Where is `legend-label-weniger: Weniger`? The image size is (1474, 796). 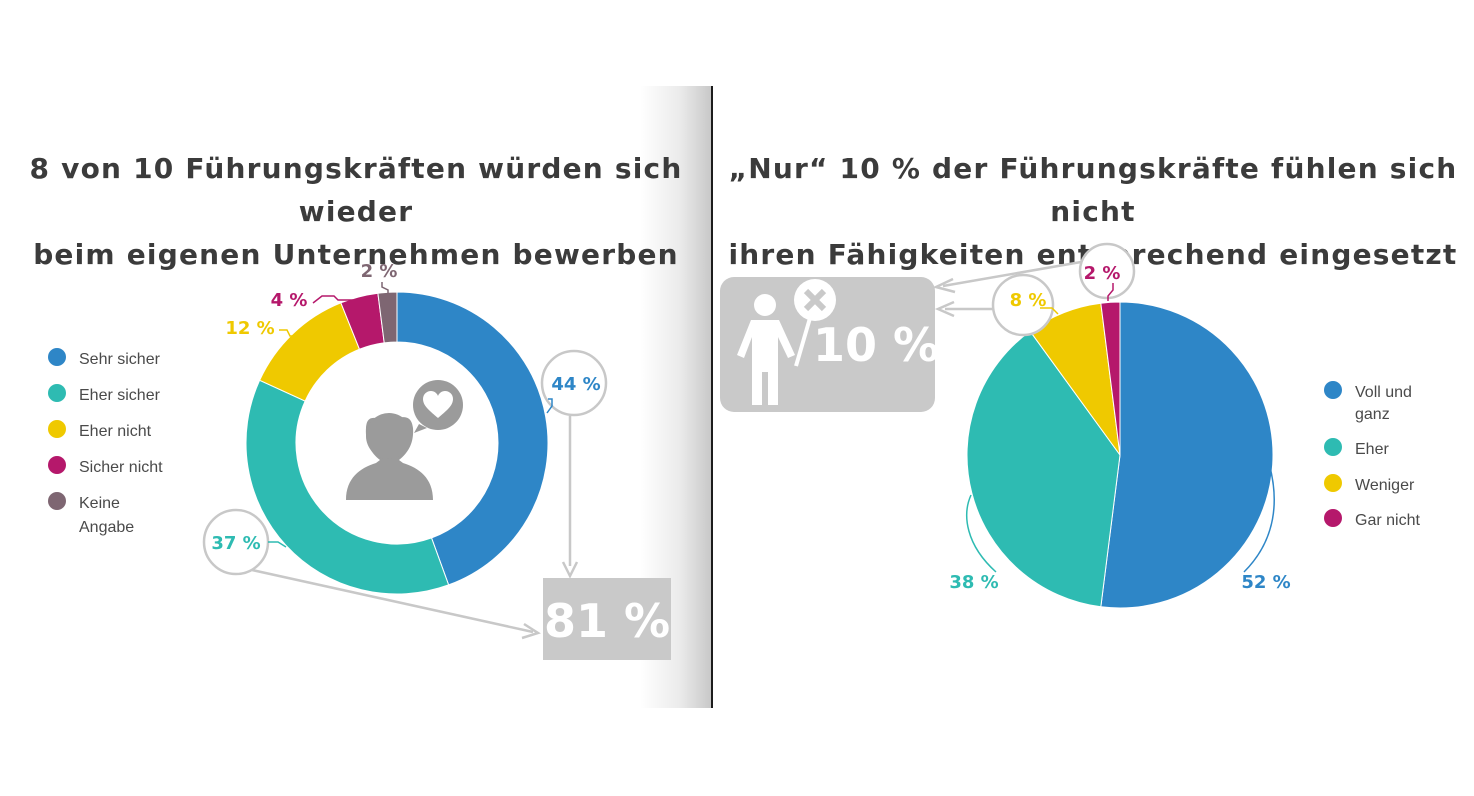
legend-label-weniger: Weniger is located at coordinates (1385, 485).